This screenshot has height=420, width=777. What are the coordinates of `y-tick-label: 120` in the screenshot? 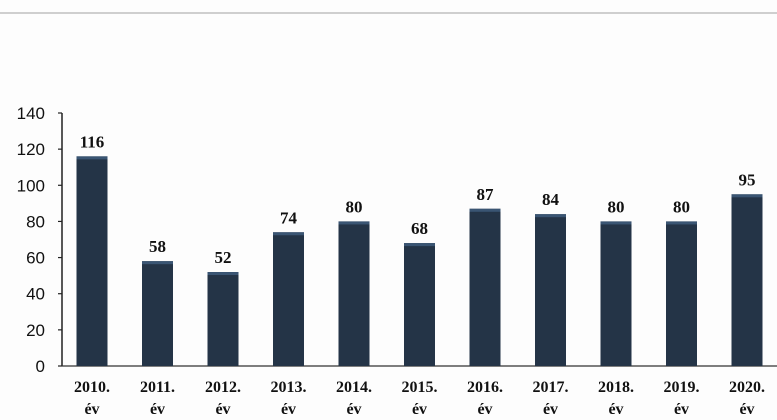 It's located at (31, 149).